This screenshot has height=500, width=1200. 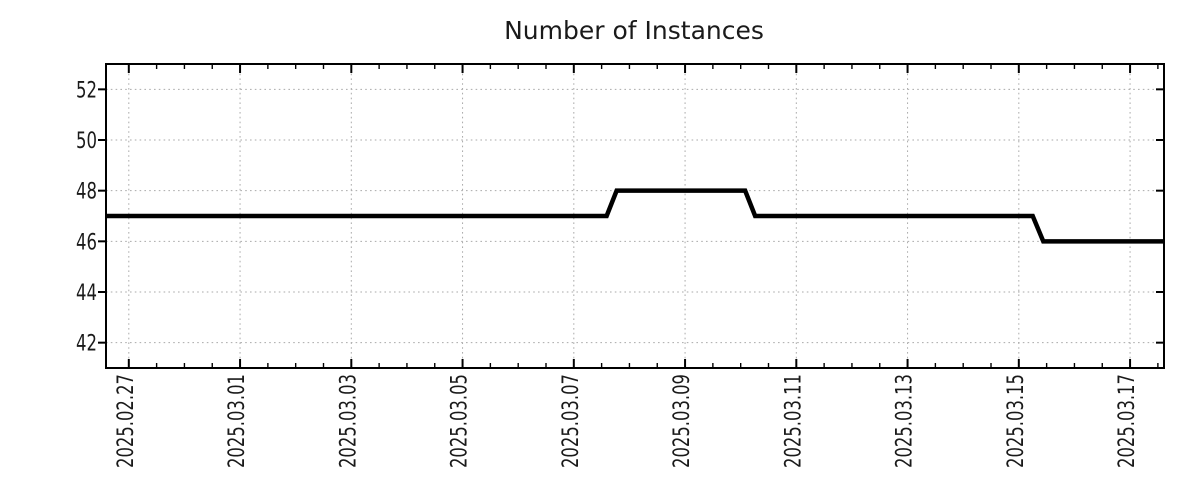 What do you see at coordinates (571, 421) in the screenshot?
I see `x-tick-label: 2025.03.07` at bounding box center [571, 421].